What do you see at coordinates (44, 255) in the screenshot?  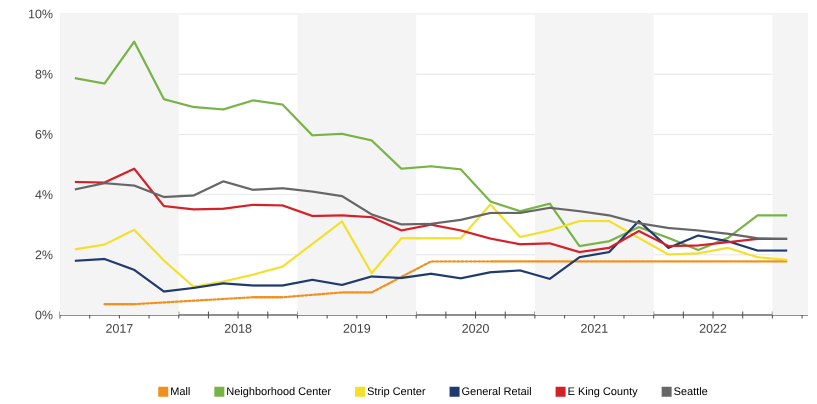 I see `y-tick-label: 2%` at bounding box center [44, 255].